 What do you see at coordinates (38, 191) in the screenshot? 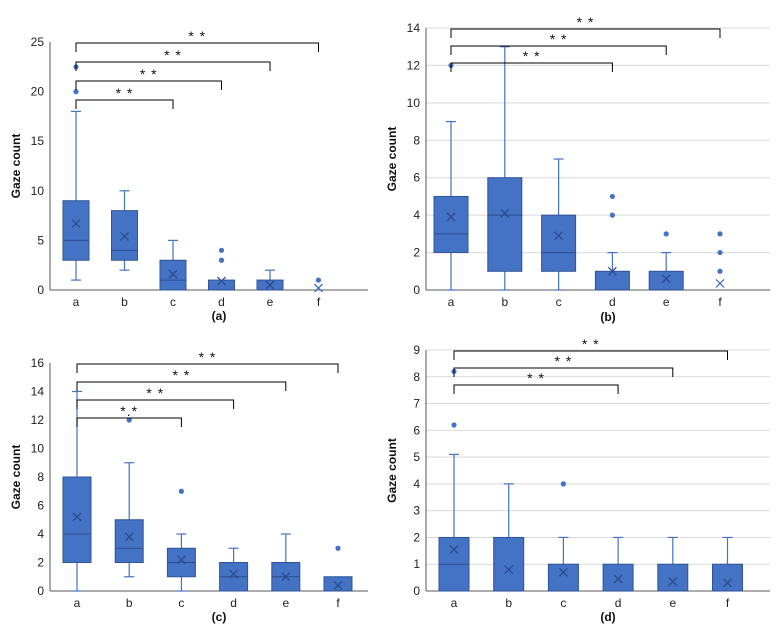
I see `y-tick-label: 10` at bounding box center [38, 191].